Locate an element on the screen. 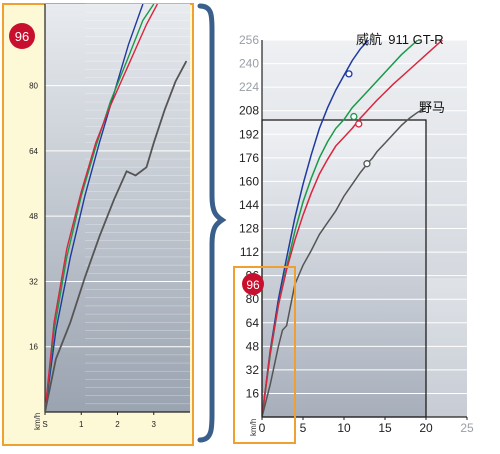 The height and width of the screenshot is (454, 500). left-y-tick-label: 16 is located at coordinates (33, 347).